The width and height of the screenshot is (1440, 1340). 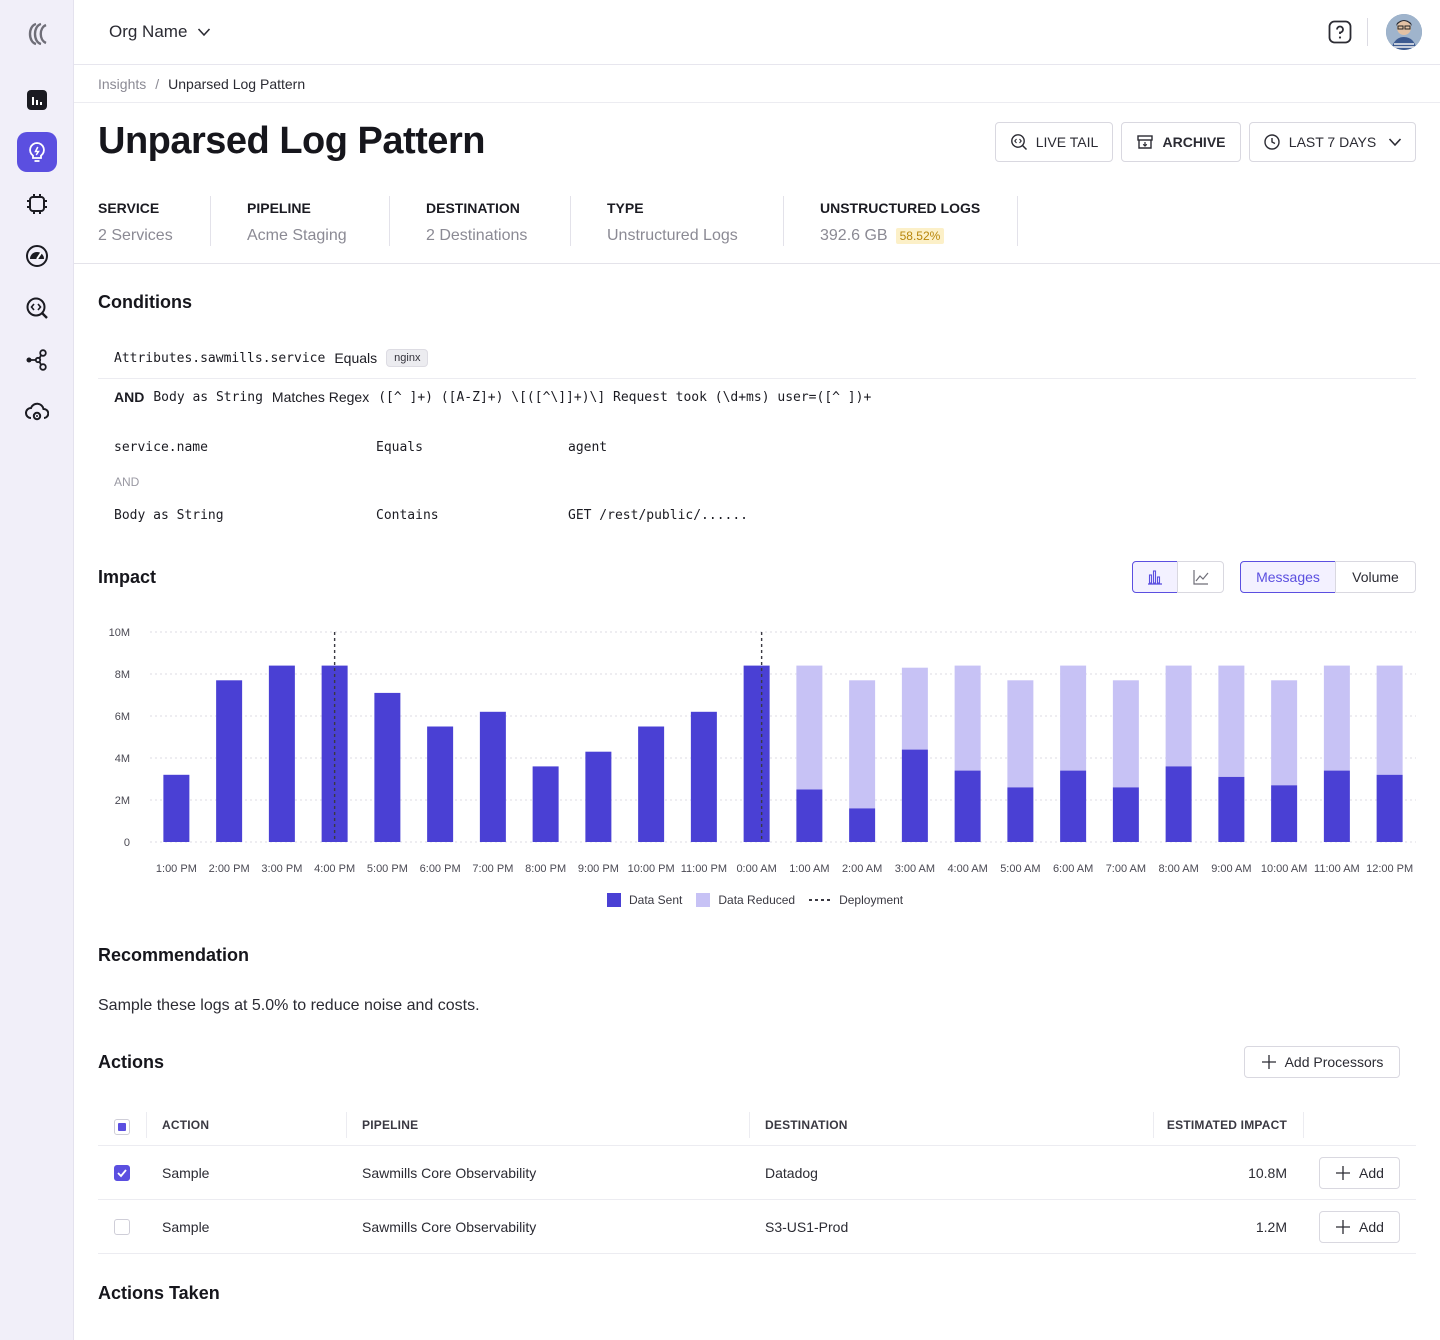 What do you see at coordinates (131, 1062) in the screenshot?
I see `actions-title: Actions` at bounding box center [131, 1062].